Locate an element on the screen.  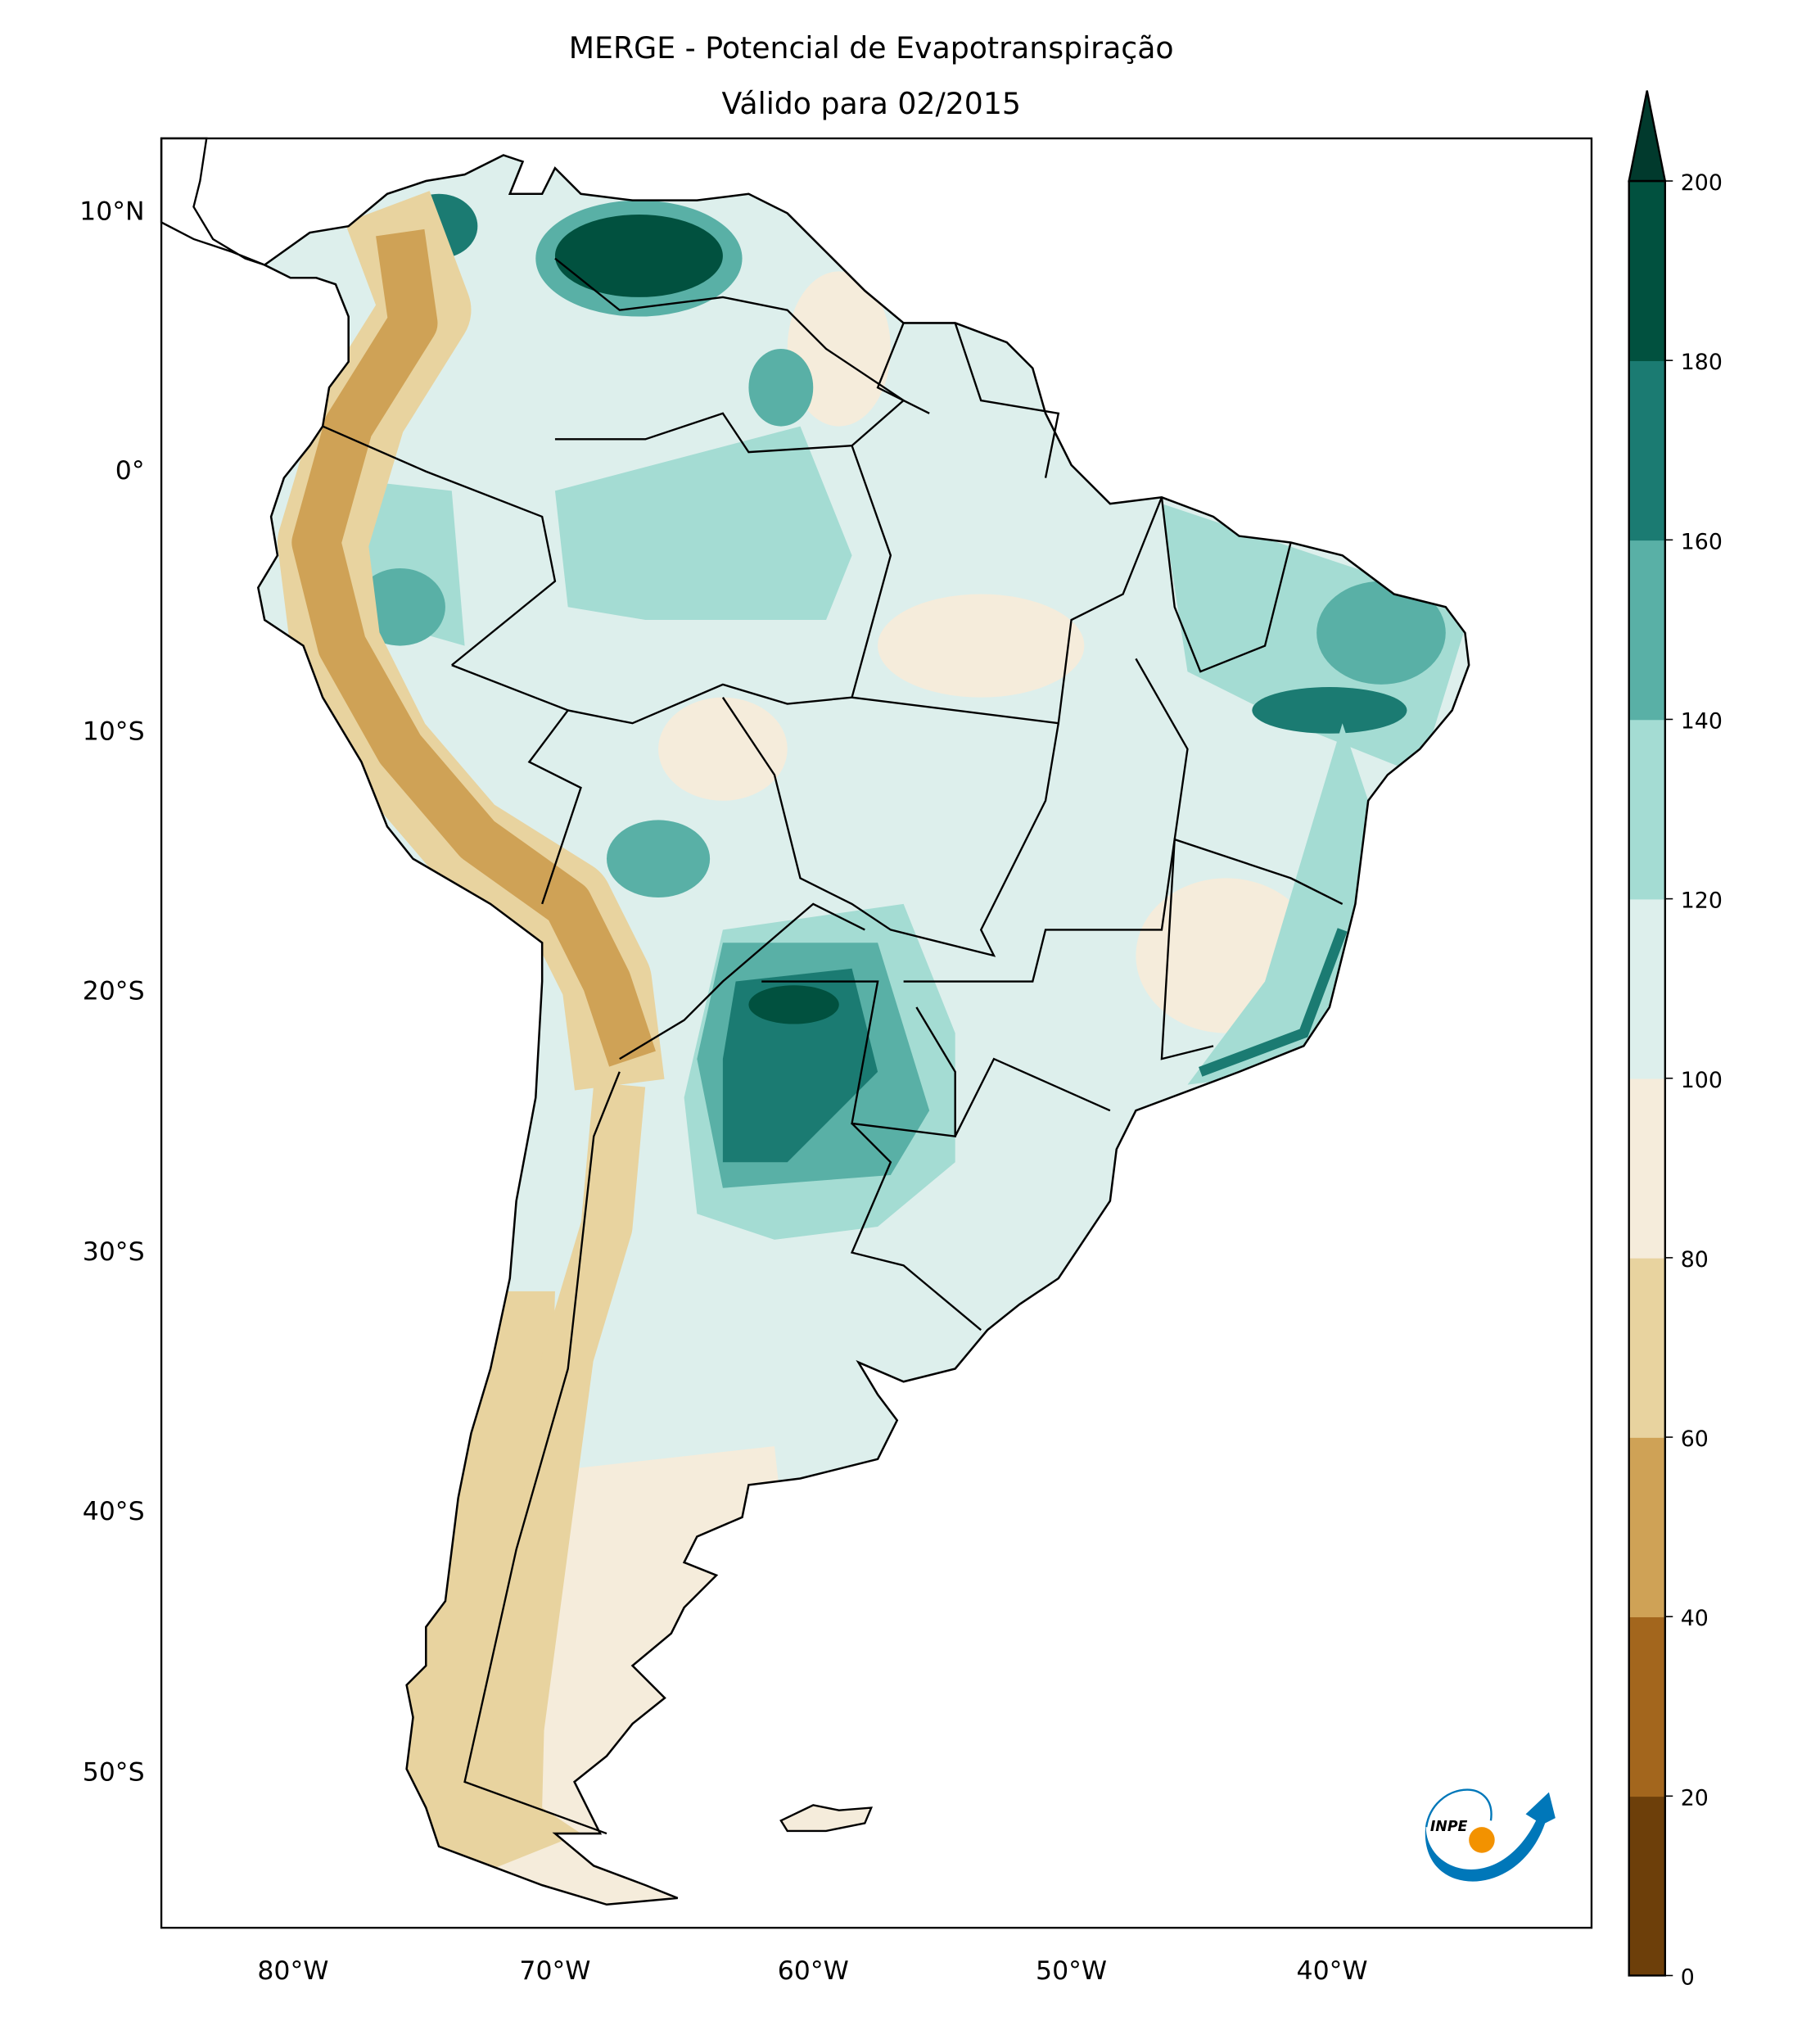
colorbar-tick-label: 100 is located at coordinates (1702, 1080).